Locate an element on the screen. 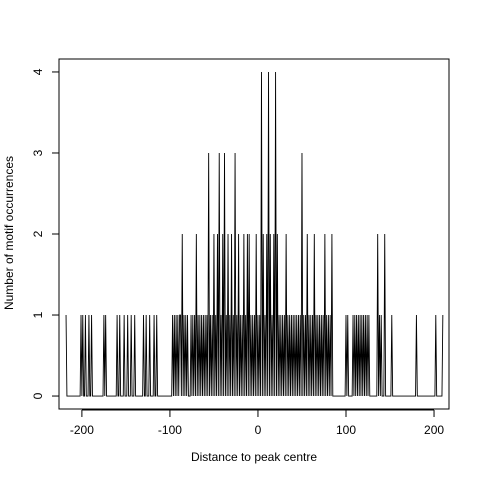 The width and height of the screenshot is (480, 480). x-axis-label: Distance to peak centre is located at coordinates (254, 457).